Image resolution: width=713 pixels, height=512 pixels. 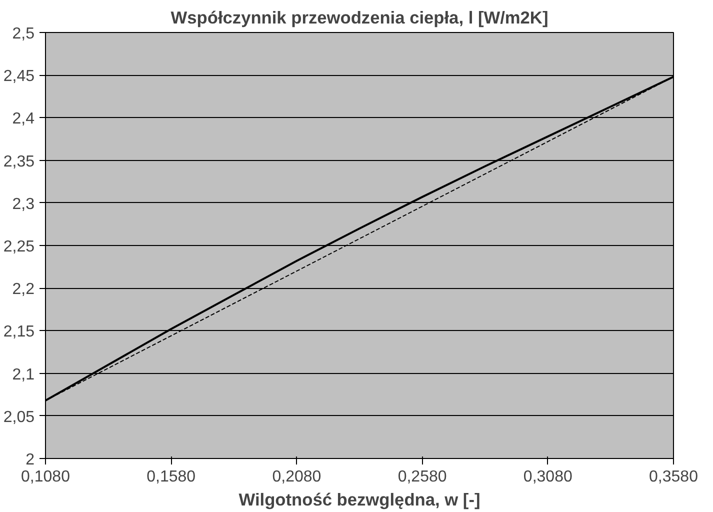 What do you see at coordinates (19, 77) in the screenshot?
I see `y-tick-label: 2,45` at bounding box center [19, 77].